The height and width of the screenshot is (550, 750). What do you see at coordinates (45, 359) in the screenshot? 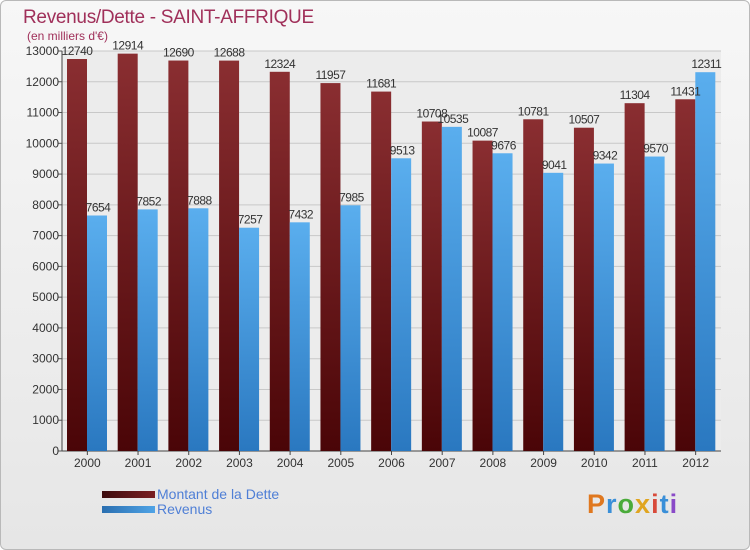
I see `y-tick-label: 3000` at bounding box center [45, 359].